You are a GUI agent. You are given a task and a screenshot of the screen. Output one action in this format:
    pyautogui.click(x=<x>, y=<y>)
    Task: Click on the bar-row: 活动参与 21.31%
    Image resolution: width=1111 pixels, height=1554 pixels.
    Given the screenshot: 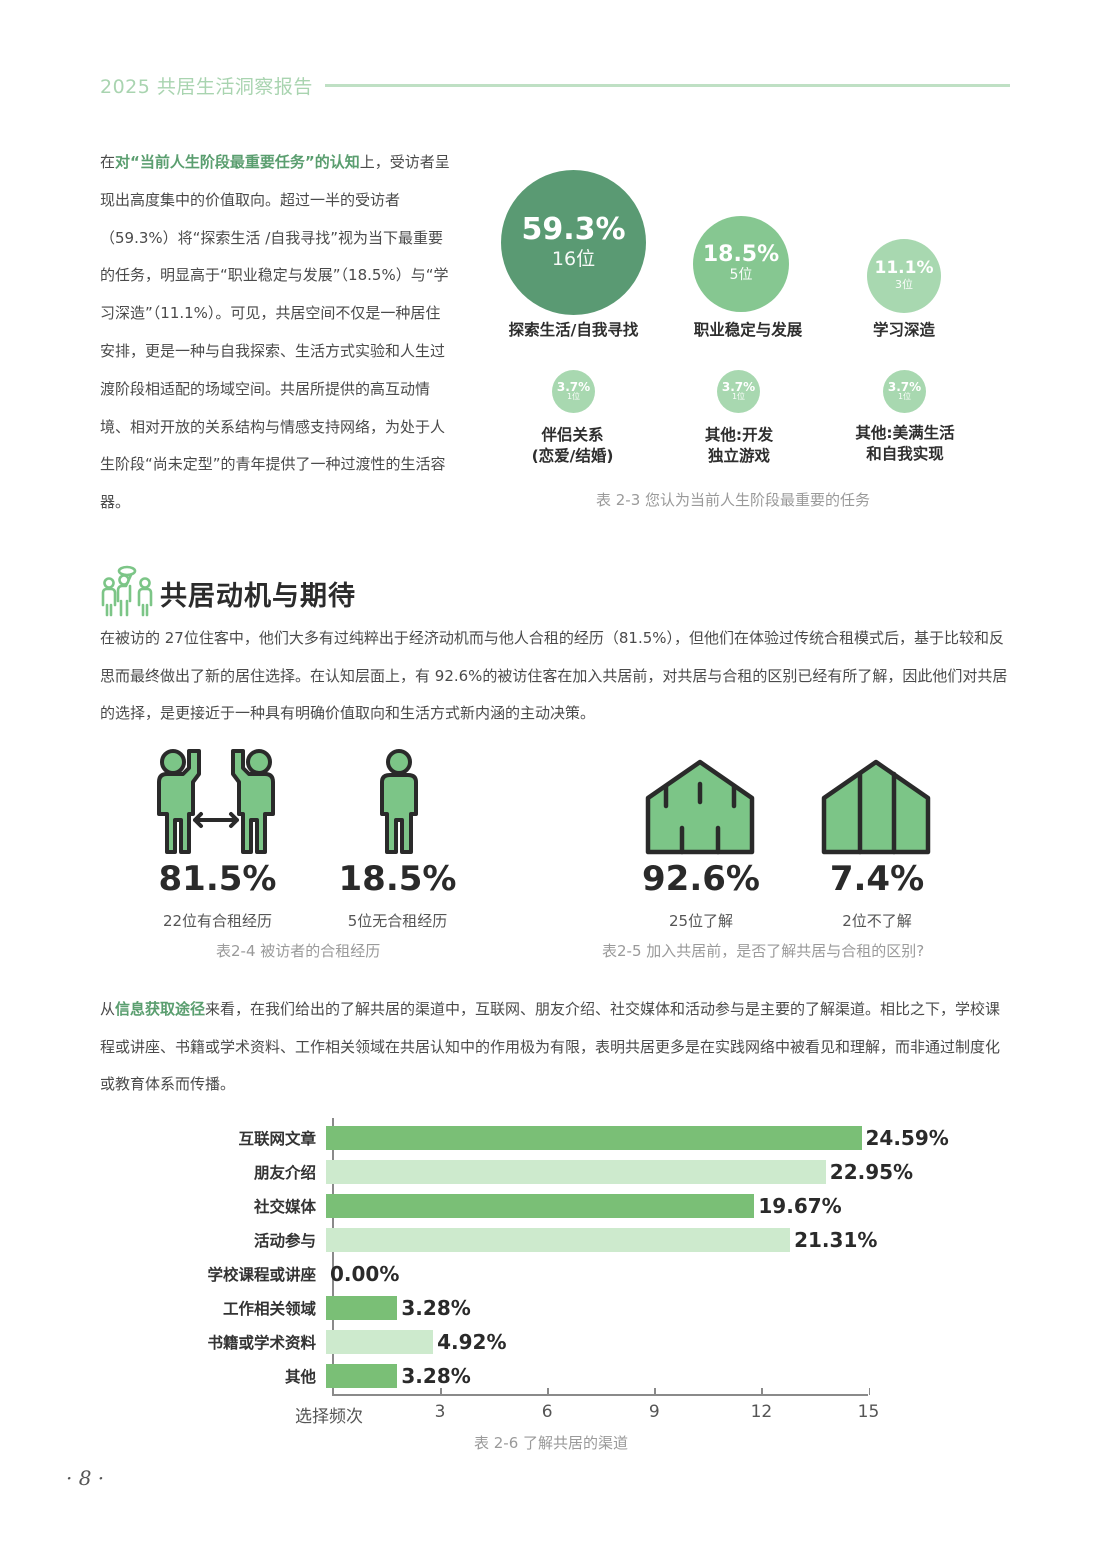 What is the action you would take?
    pyautogui.click(x=533, y=1240)
    